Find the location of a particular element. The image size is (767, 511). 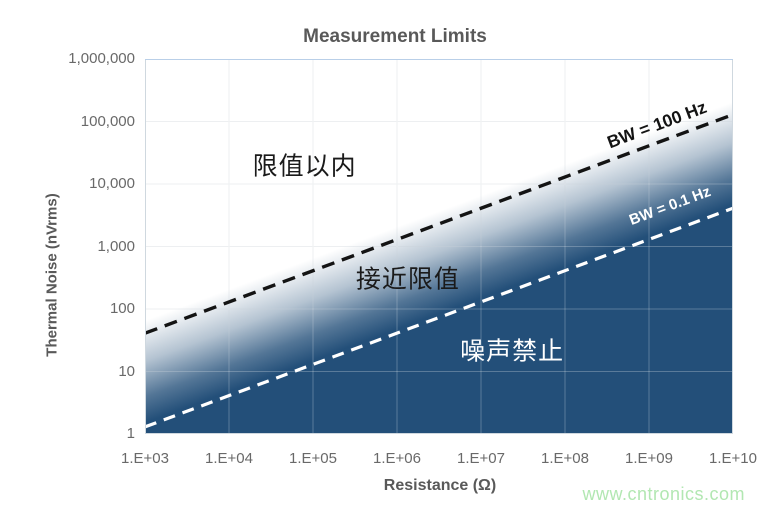

y-tick-label: 1 is located at coordinates (130, 433).